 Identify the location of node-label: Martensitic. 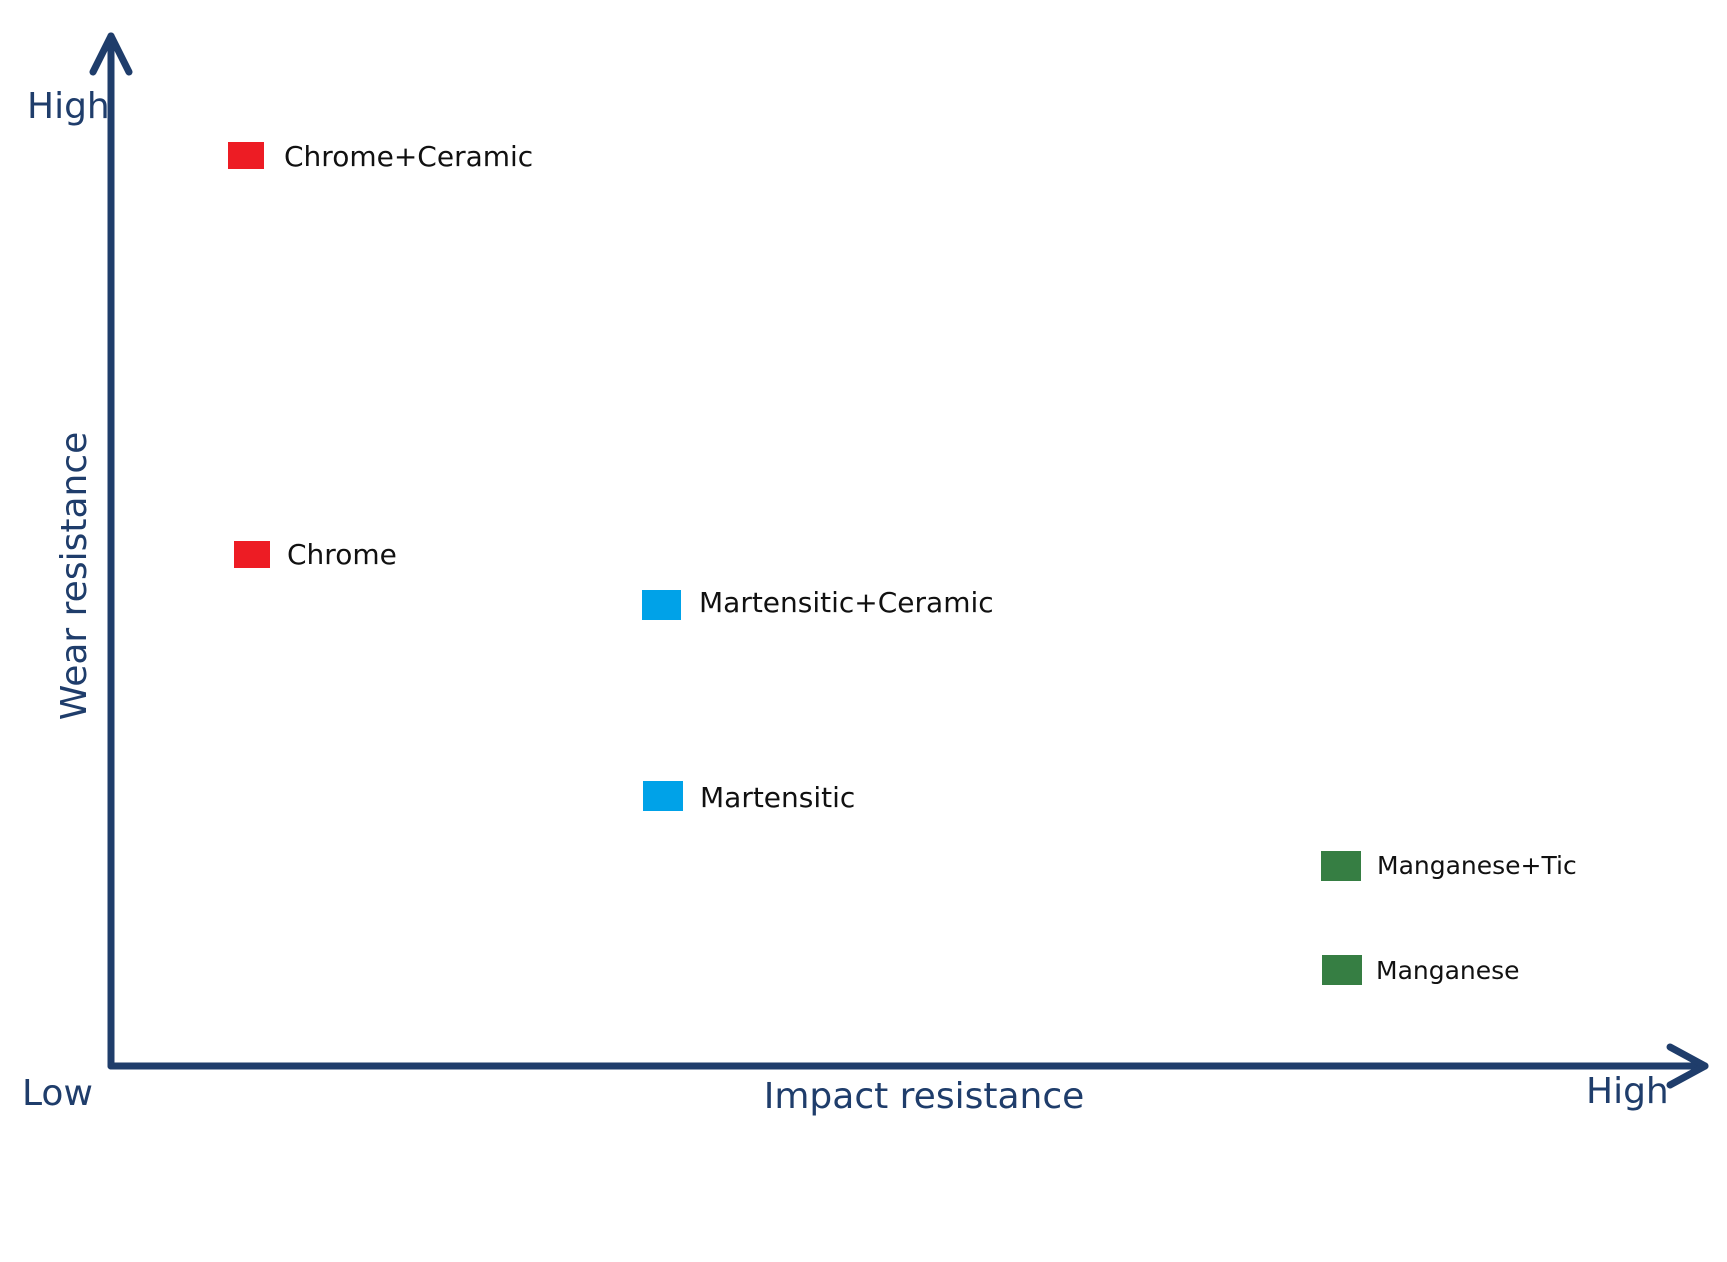
(777, 797).